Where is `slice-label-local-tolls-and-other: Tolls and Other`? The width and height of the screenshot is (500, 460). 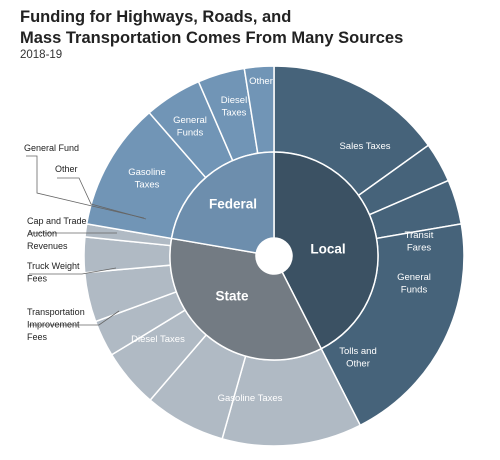 slice-label-local-tolls-and-other: Tolls and Other is located at coordinates (358, 357).